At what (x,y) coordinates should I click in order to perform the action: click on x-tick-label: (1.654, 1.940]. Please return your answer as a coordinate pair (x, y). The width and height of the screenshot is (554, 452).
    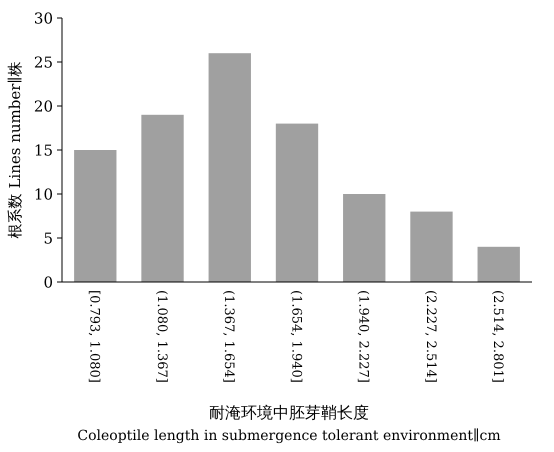
    Looking at the image, I should click on (296, 336).